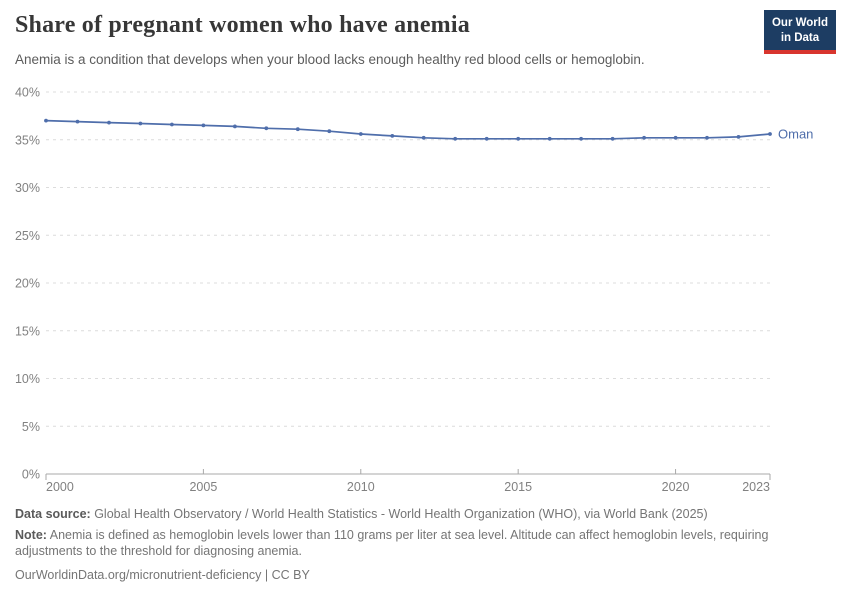  Describe the element at coordinates (423, 137) in the screenshot. I see `data-point-oman-2012` at that location.